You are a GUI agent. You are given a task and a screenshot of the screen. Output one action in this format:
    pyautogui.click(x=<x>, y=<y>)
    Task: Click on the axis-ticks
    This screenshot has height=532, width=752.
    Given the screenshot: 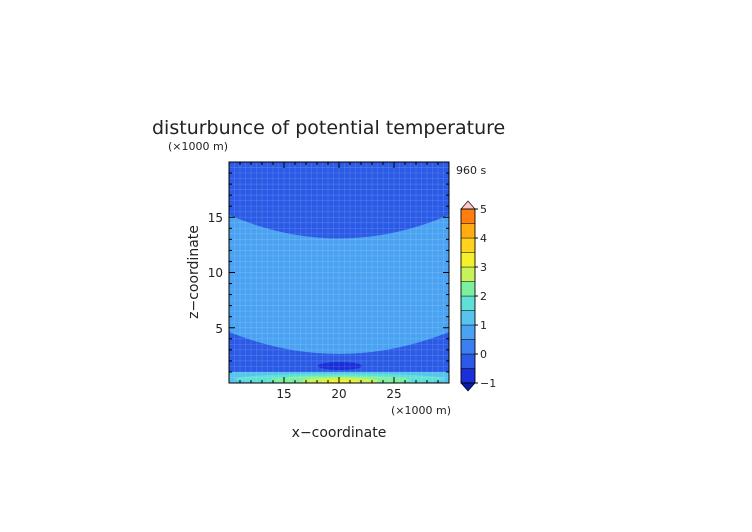 What is the action you would take?
    pyautogui.click(x=339, y=272)
    